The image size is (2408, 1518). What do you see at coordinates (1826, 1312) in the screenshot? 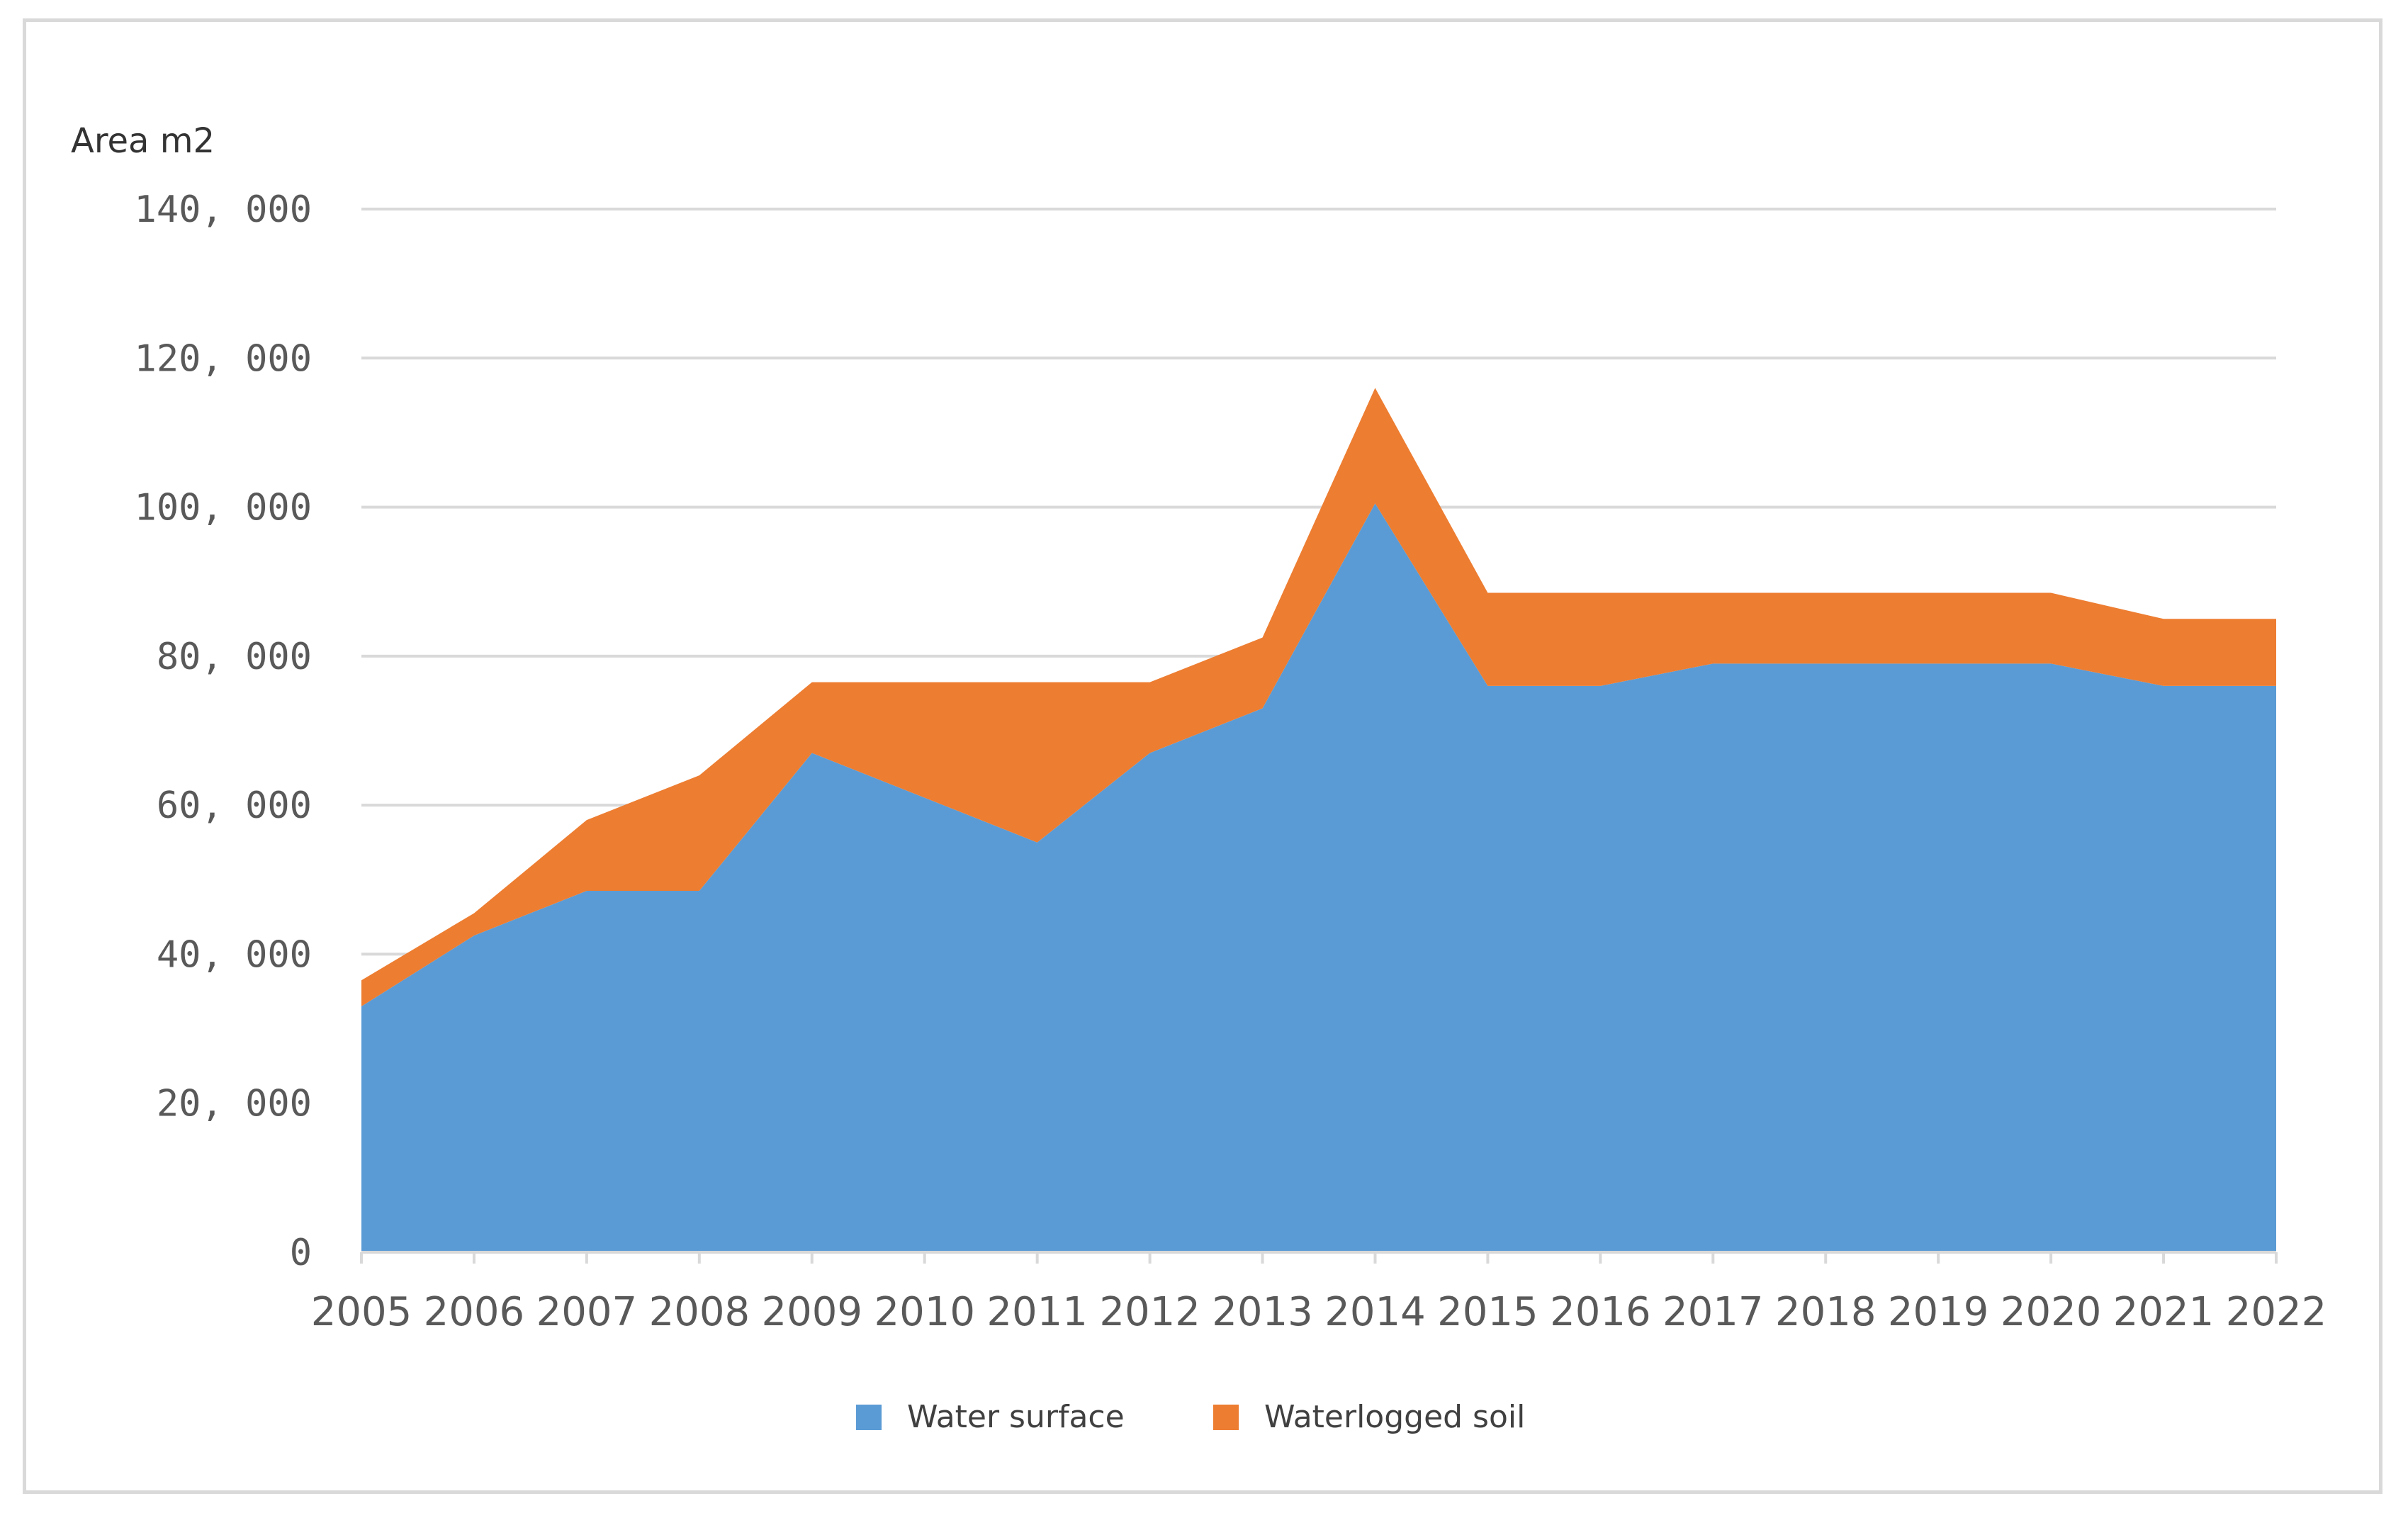
I see `x-tick-label: 2018` at bounding box center [1826, 1312].